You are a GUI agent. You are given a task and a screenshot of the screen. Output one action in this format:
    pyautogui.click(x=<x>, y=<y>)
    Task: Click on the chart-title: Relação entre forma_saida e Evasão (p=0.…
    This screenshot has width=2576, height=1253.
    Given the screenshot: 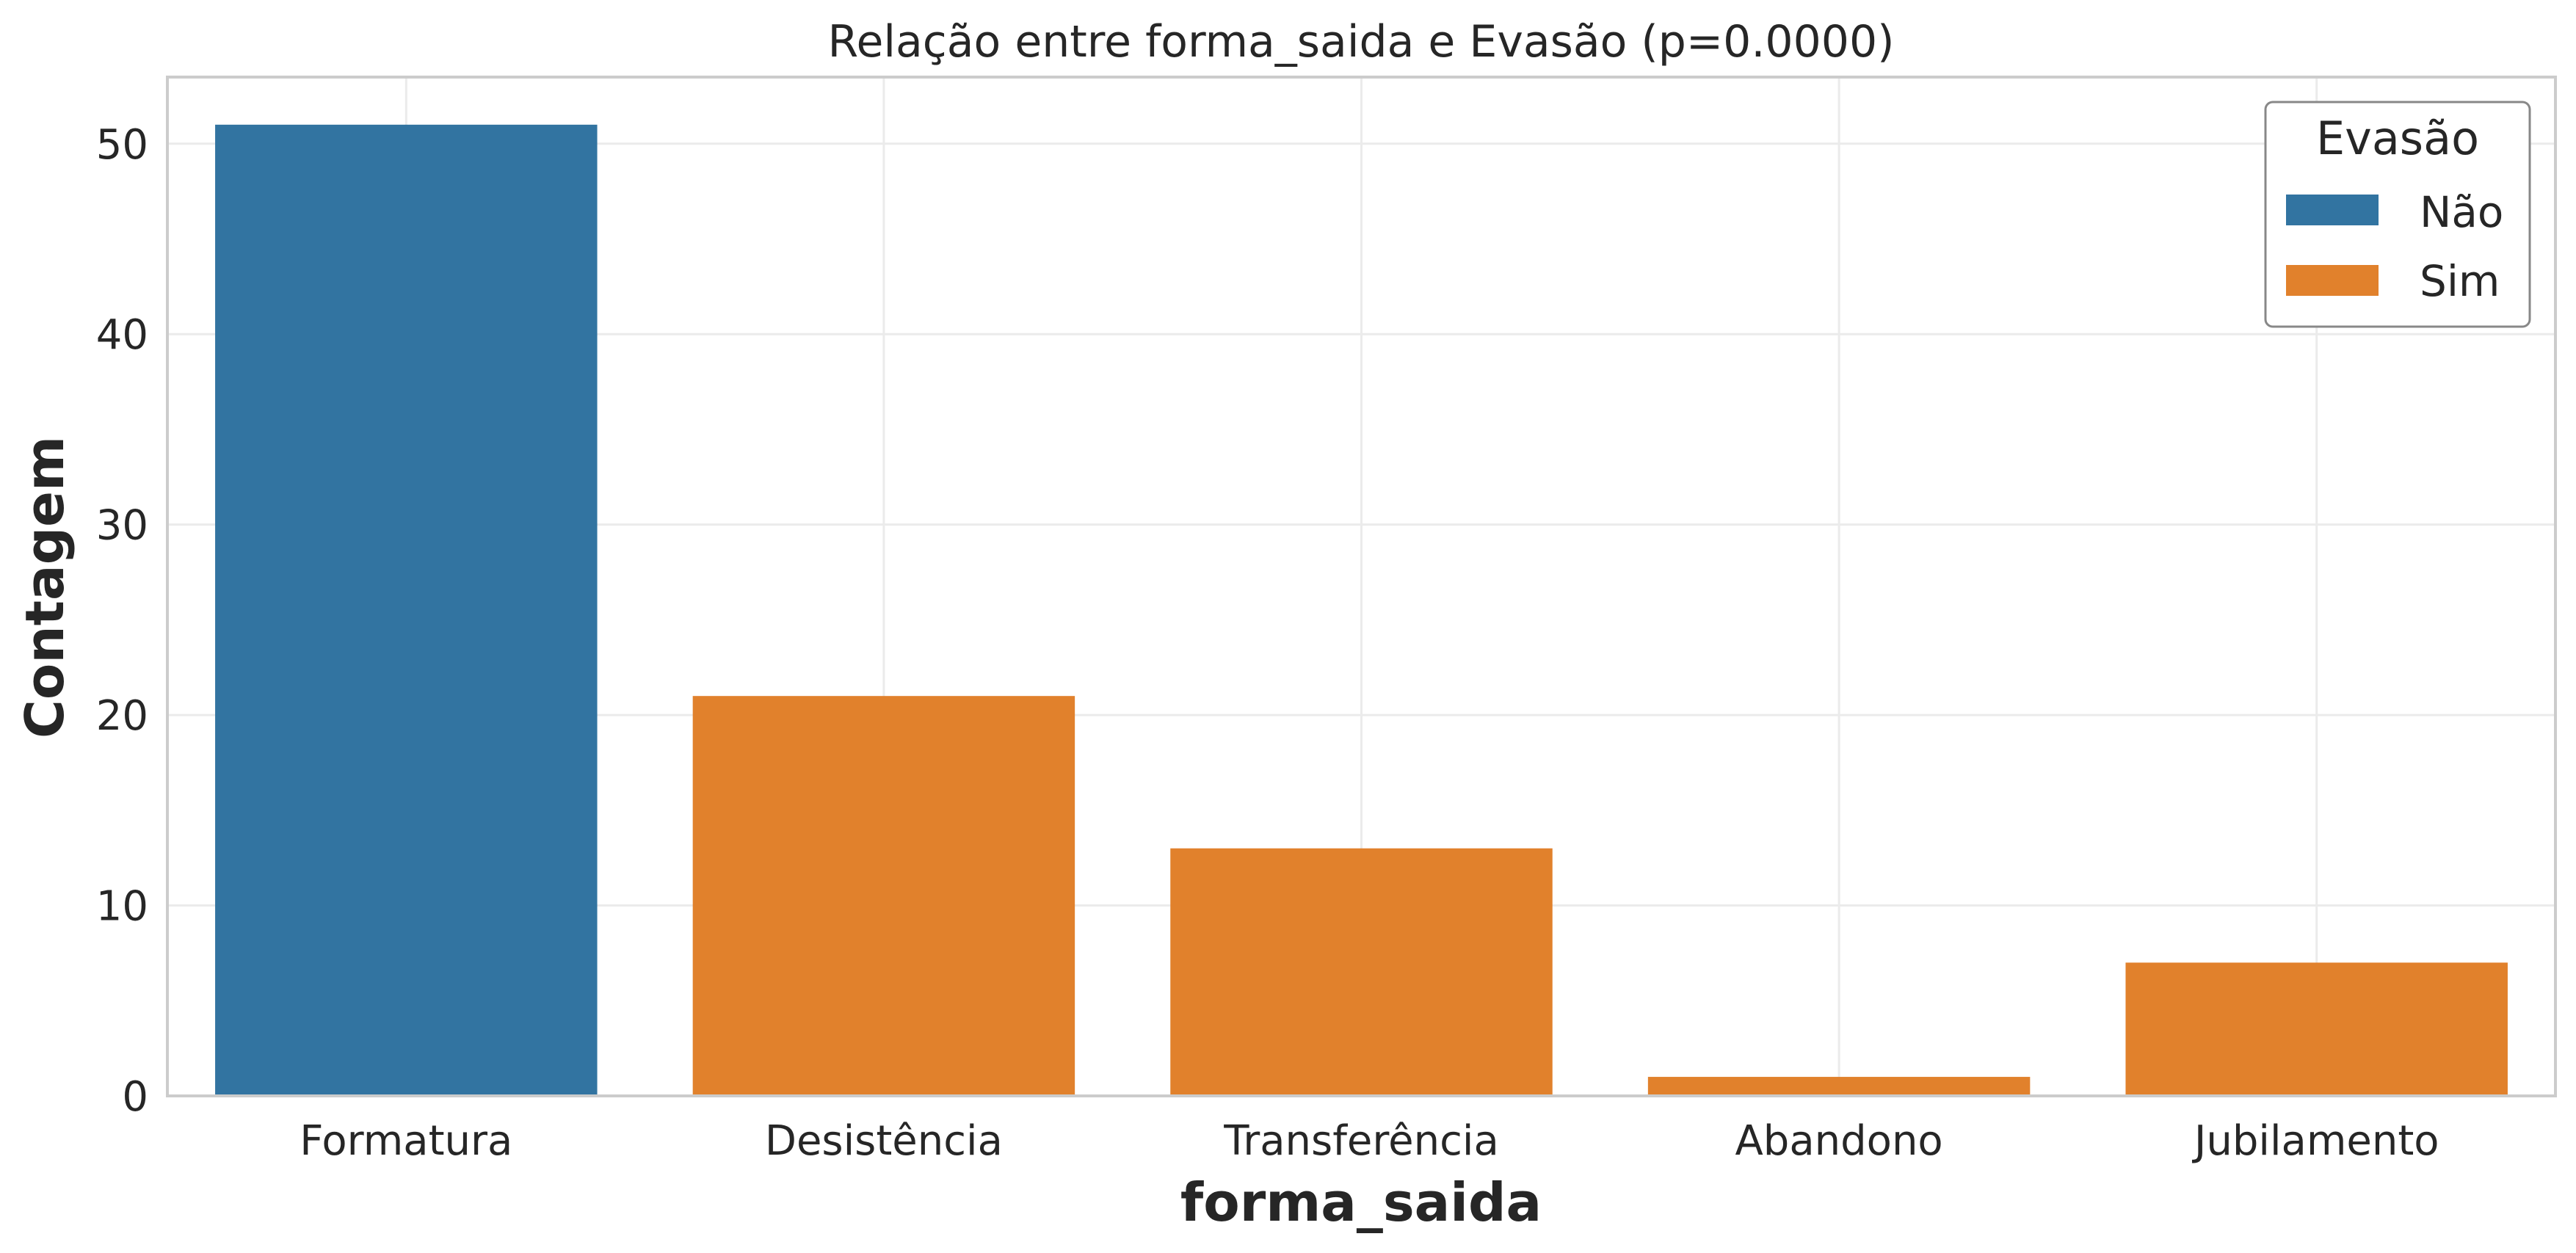 What is the action you would take?
    pyautogui.click(x=1361, y=42)
    